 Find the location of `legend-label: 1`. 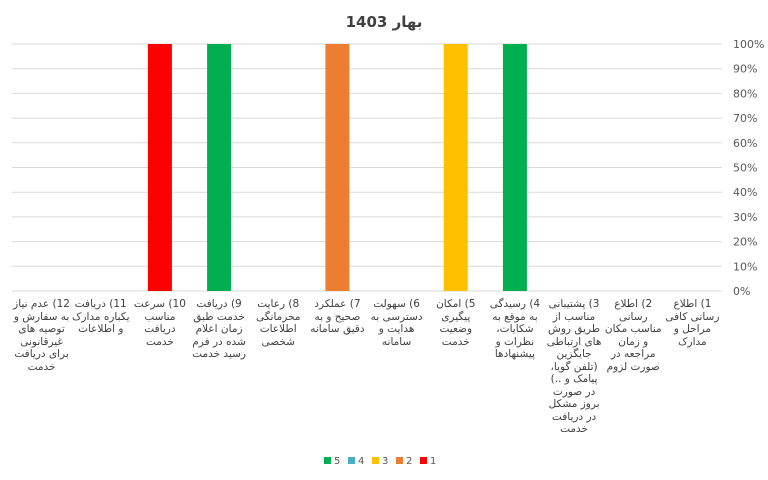

legend-label: 1 is located at coordinates (433, 461).